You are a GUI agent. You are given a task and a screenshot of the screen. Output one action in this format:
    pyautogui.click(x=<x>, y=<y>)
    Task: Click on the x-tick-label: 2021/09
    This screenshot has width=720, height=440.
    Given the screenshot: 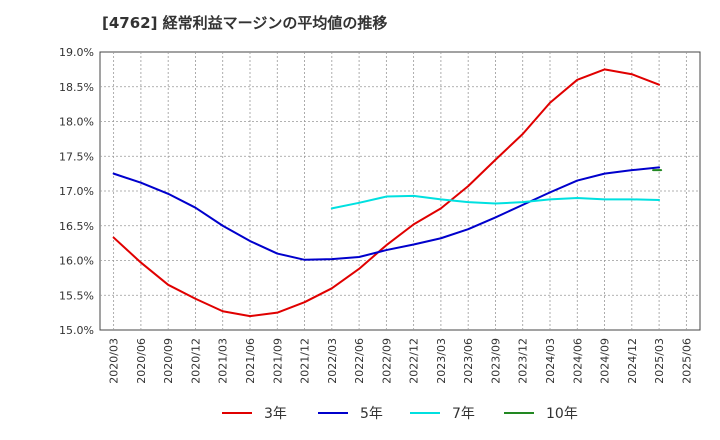 What is the action you would take?
    pyautogui.click(x=277, y=361)
    